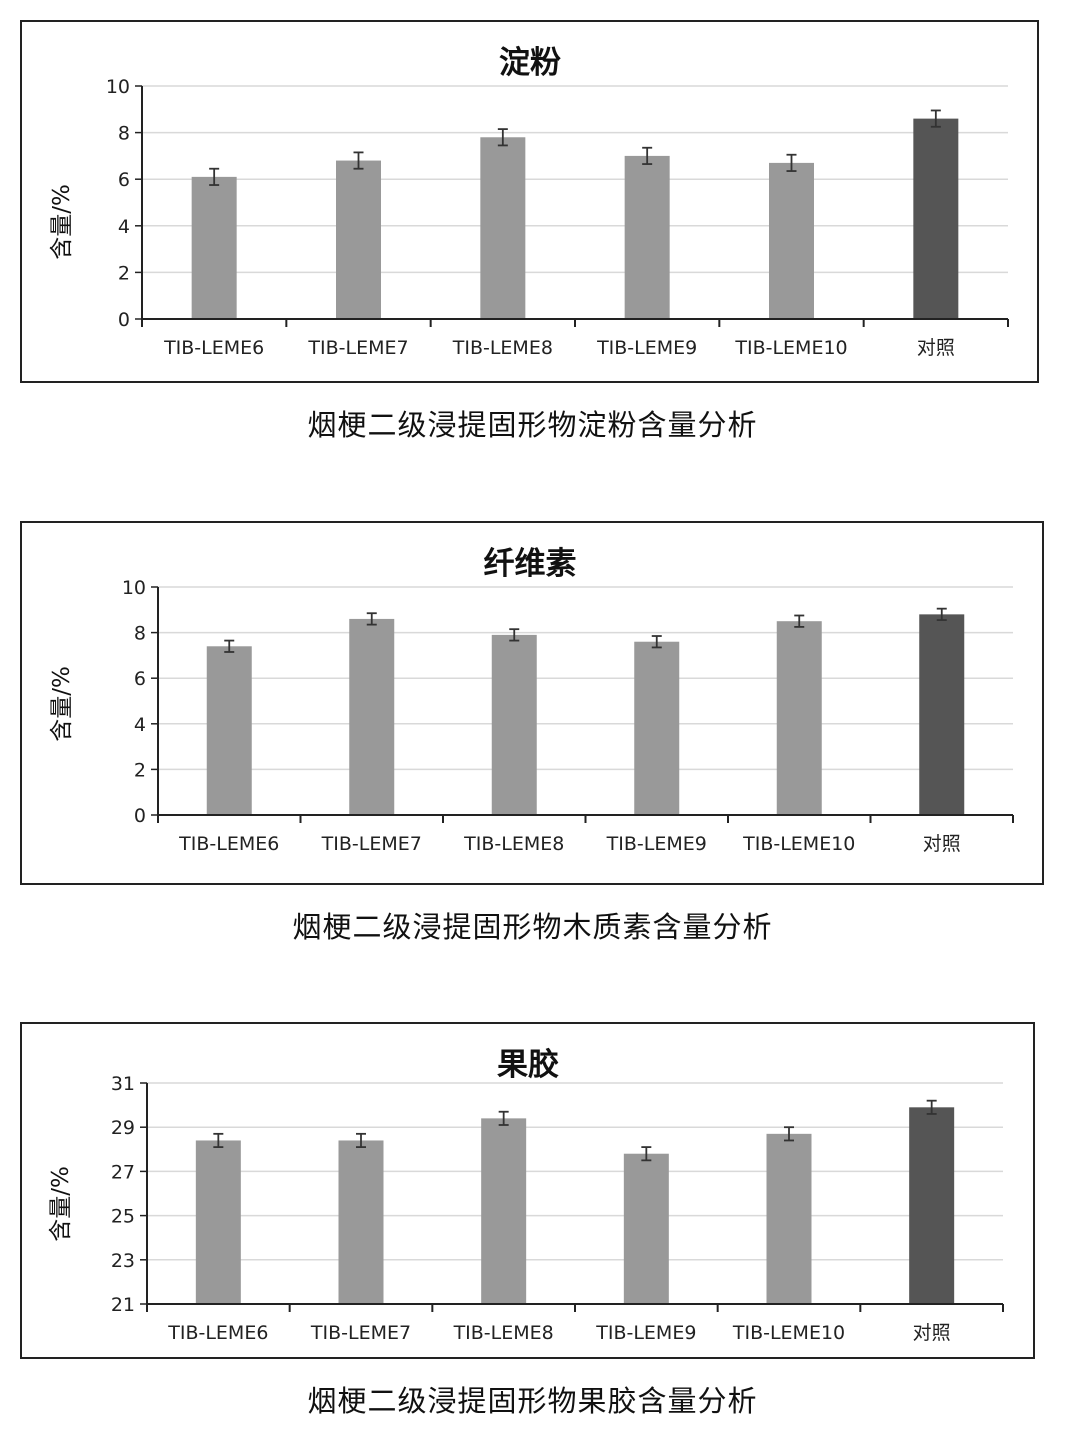  I want to click on y-tick-label: 29, so click(123, 1128).